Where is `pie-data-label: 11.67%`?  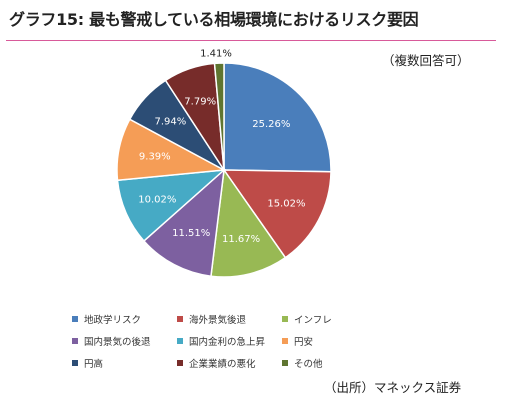 pie-data-label: 11.67% is located at coordinates (241, 239).